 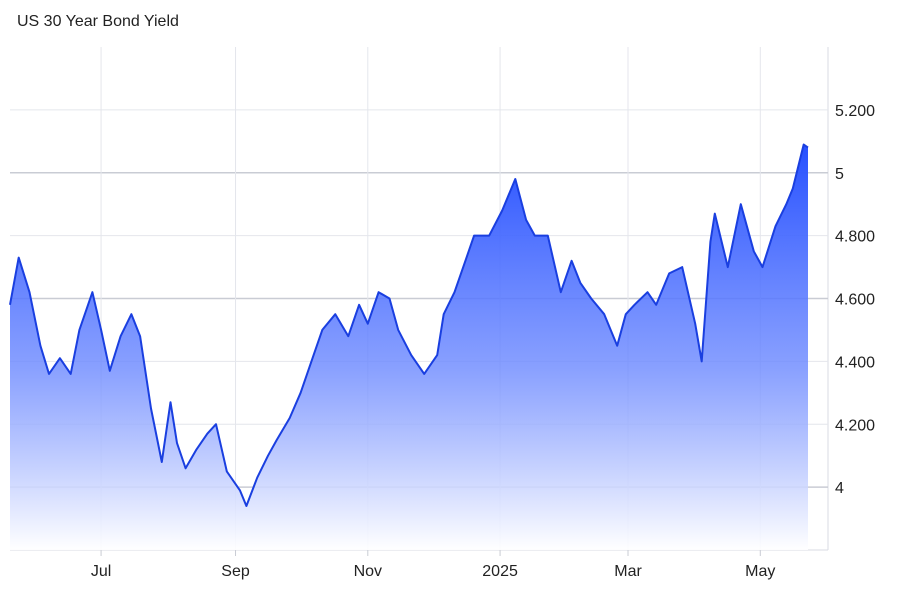 I want to click on y-tick-label: 5, so click(x=839, y=174).